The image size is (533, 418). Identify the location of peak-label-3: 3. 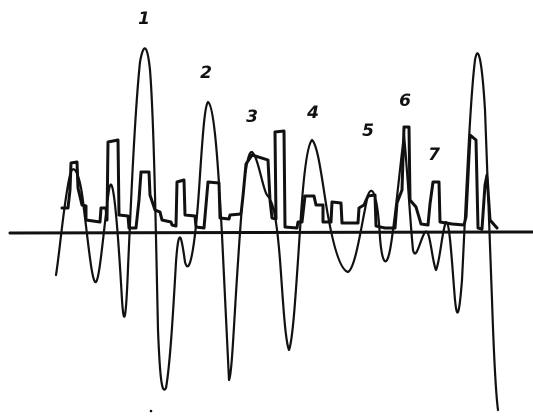
(252, 117).